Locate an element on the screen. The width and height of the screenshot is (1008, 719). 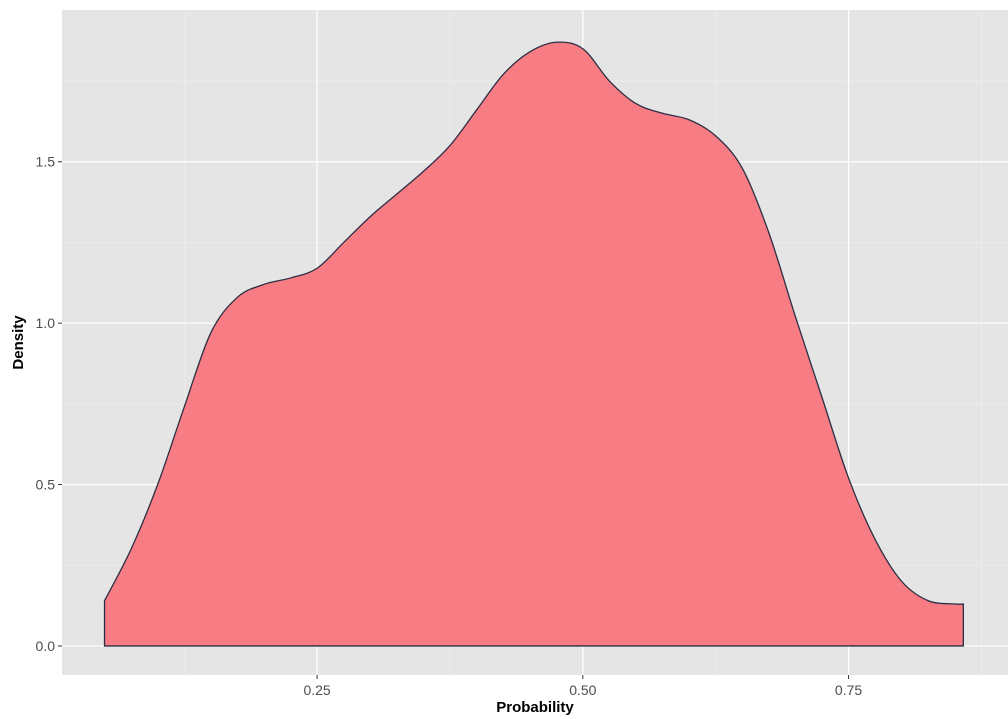
x-axis: 0.25 0.50 0.75 is located at coordinates (582, 686).